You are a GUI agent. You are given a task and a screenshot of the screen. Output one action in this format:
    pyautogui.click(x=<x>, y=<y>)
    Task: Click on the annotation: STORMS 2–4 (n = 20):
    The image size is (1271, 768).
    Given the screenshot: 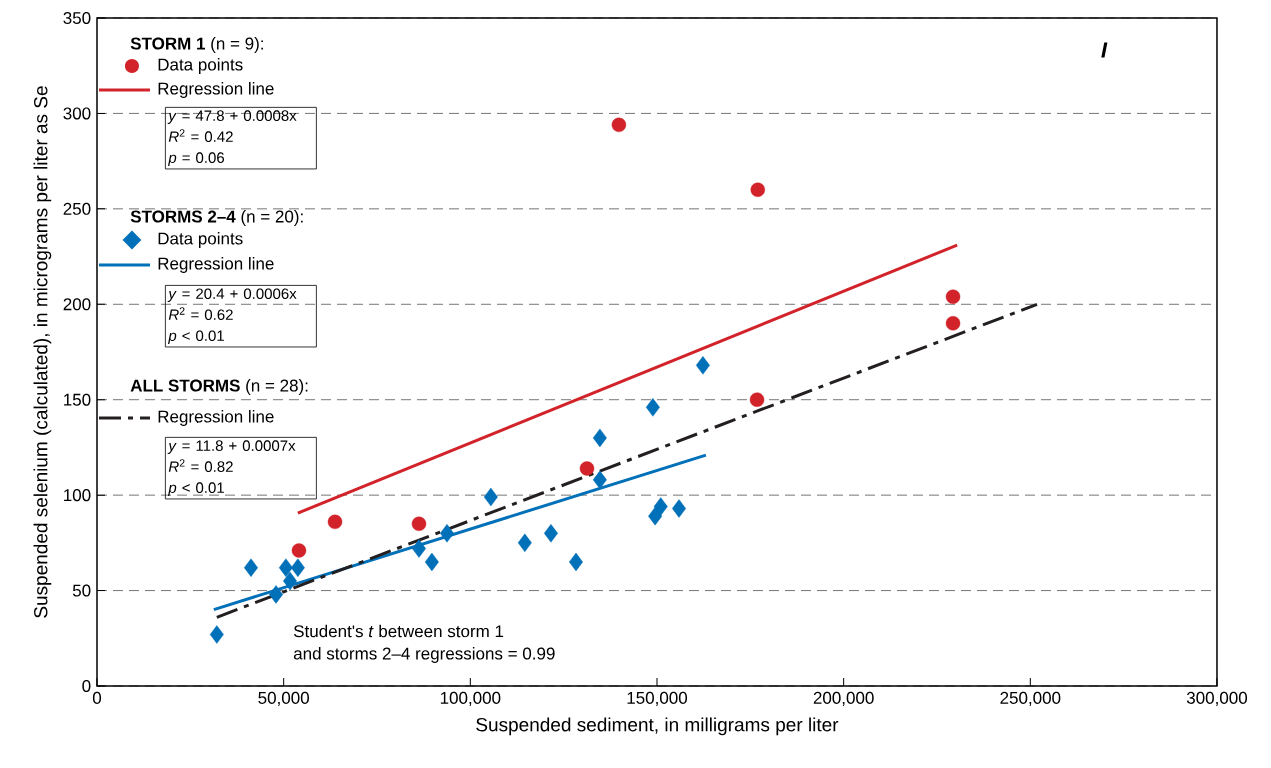 What is the action you would take?
    pyautogui.click(x=216, y=218)
    